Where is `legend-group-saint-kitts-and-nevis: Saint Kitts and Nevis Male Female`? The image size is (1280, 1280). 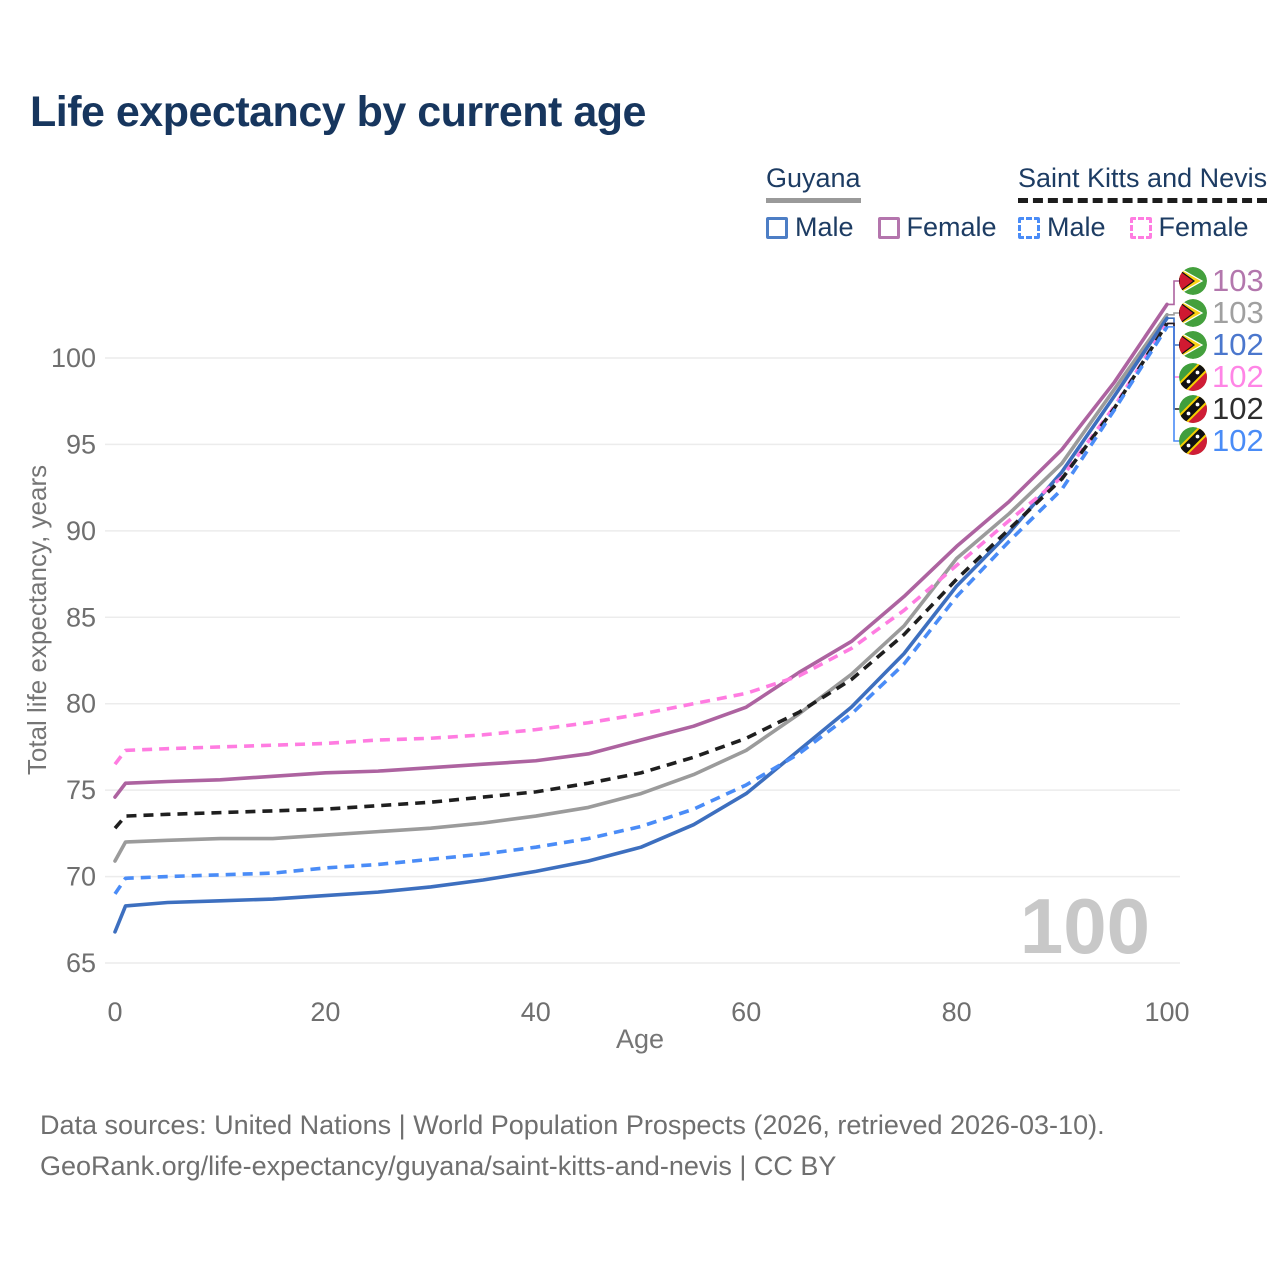 legend-group-saint-kitts-and-nevis: Saint Kitts and Nevis Male Female is located at coordinates (1143, 203).